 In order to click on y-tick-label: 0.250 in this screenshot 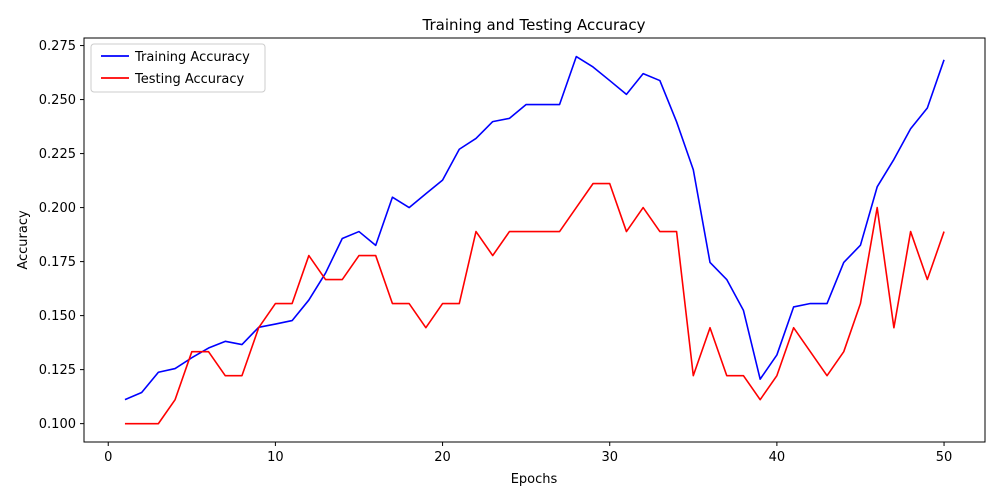, I will do `click(57, 100)`.